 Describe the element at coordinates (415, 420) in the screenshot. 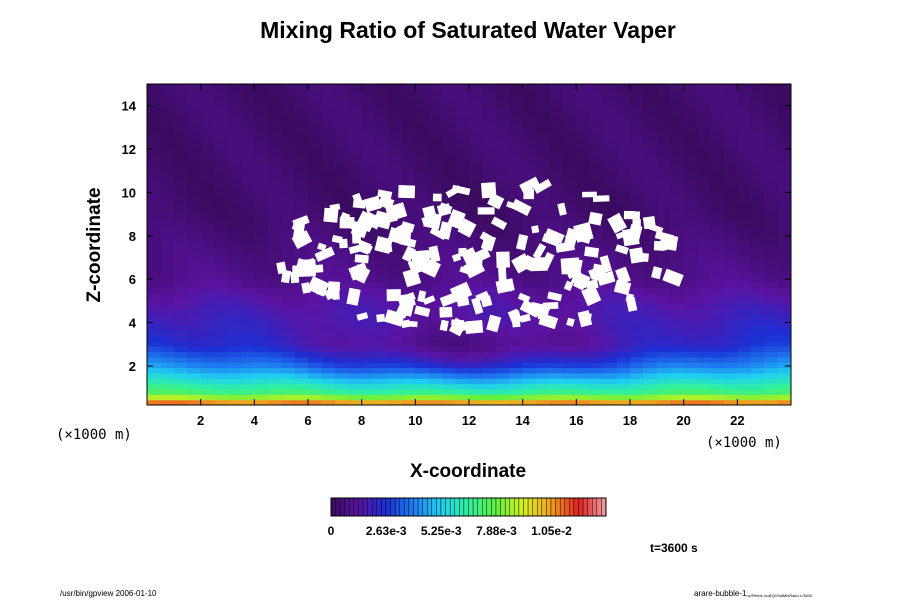

I see `x-tick-label: 10` at that location.